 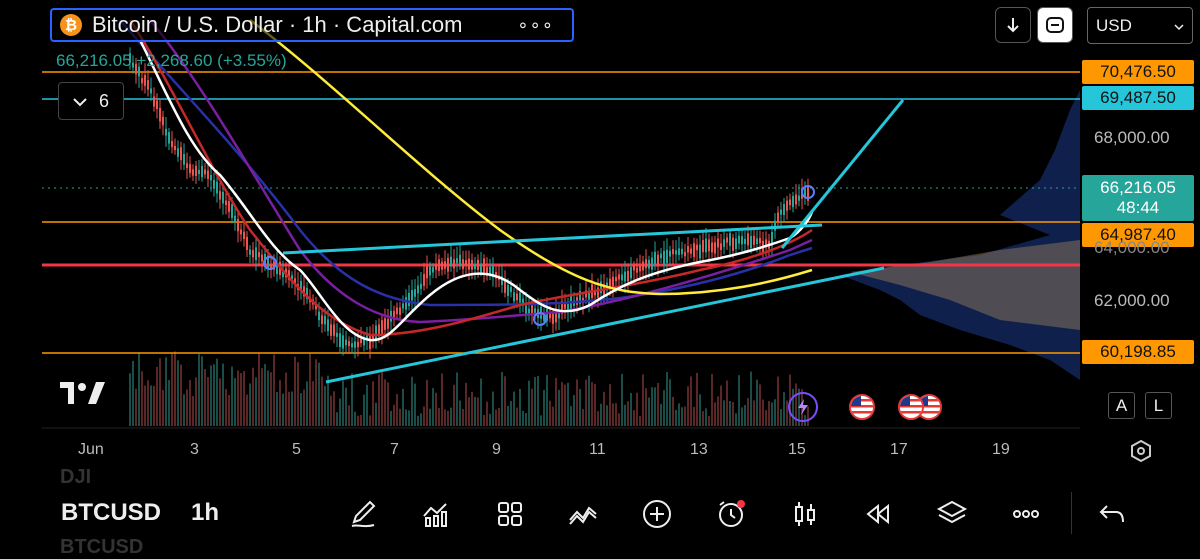 I want to click on add-icon, so click(x=657, y=514).